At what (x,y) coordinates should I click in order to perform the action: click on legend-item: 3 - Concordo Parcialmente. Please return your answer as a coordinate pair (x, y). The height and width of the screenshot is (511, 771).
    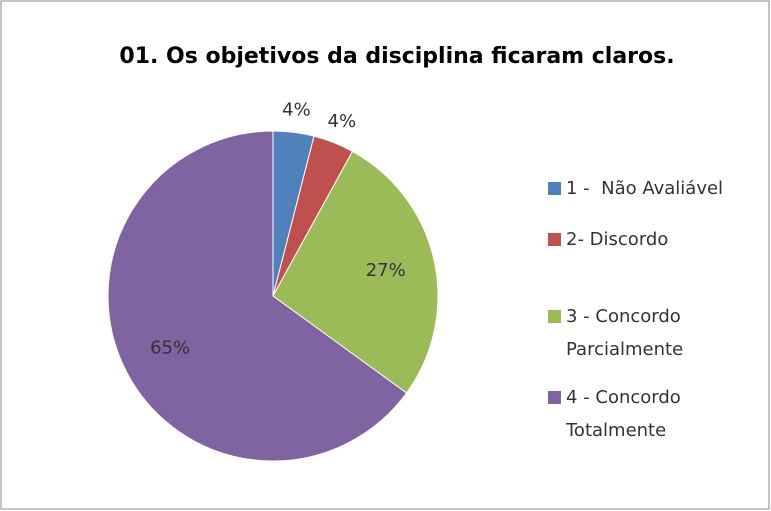
    Looking at the image, I should click on (659, 333).